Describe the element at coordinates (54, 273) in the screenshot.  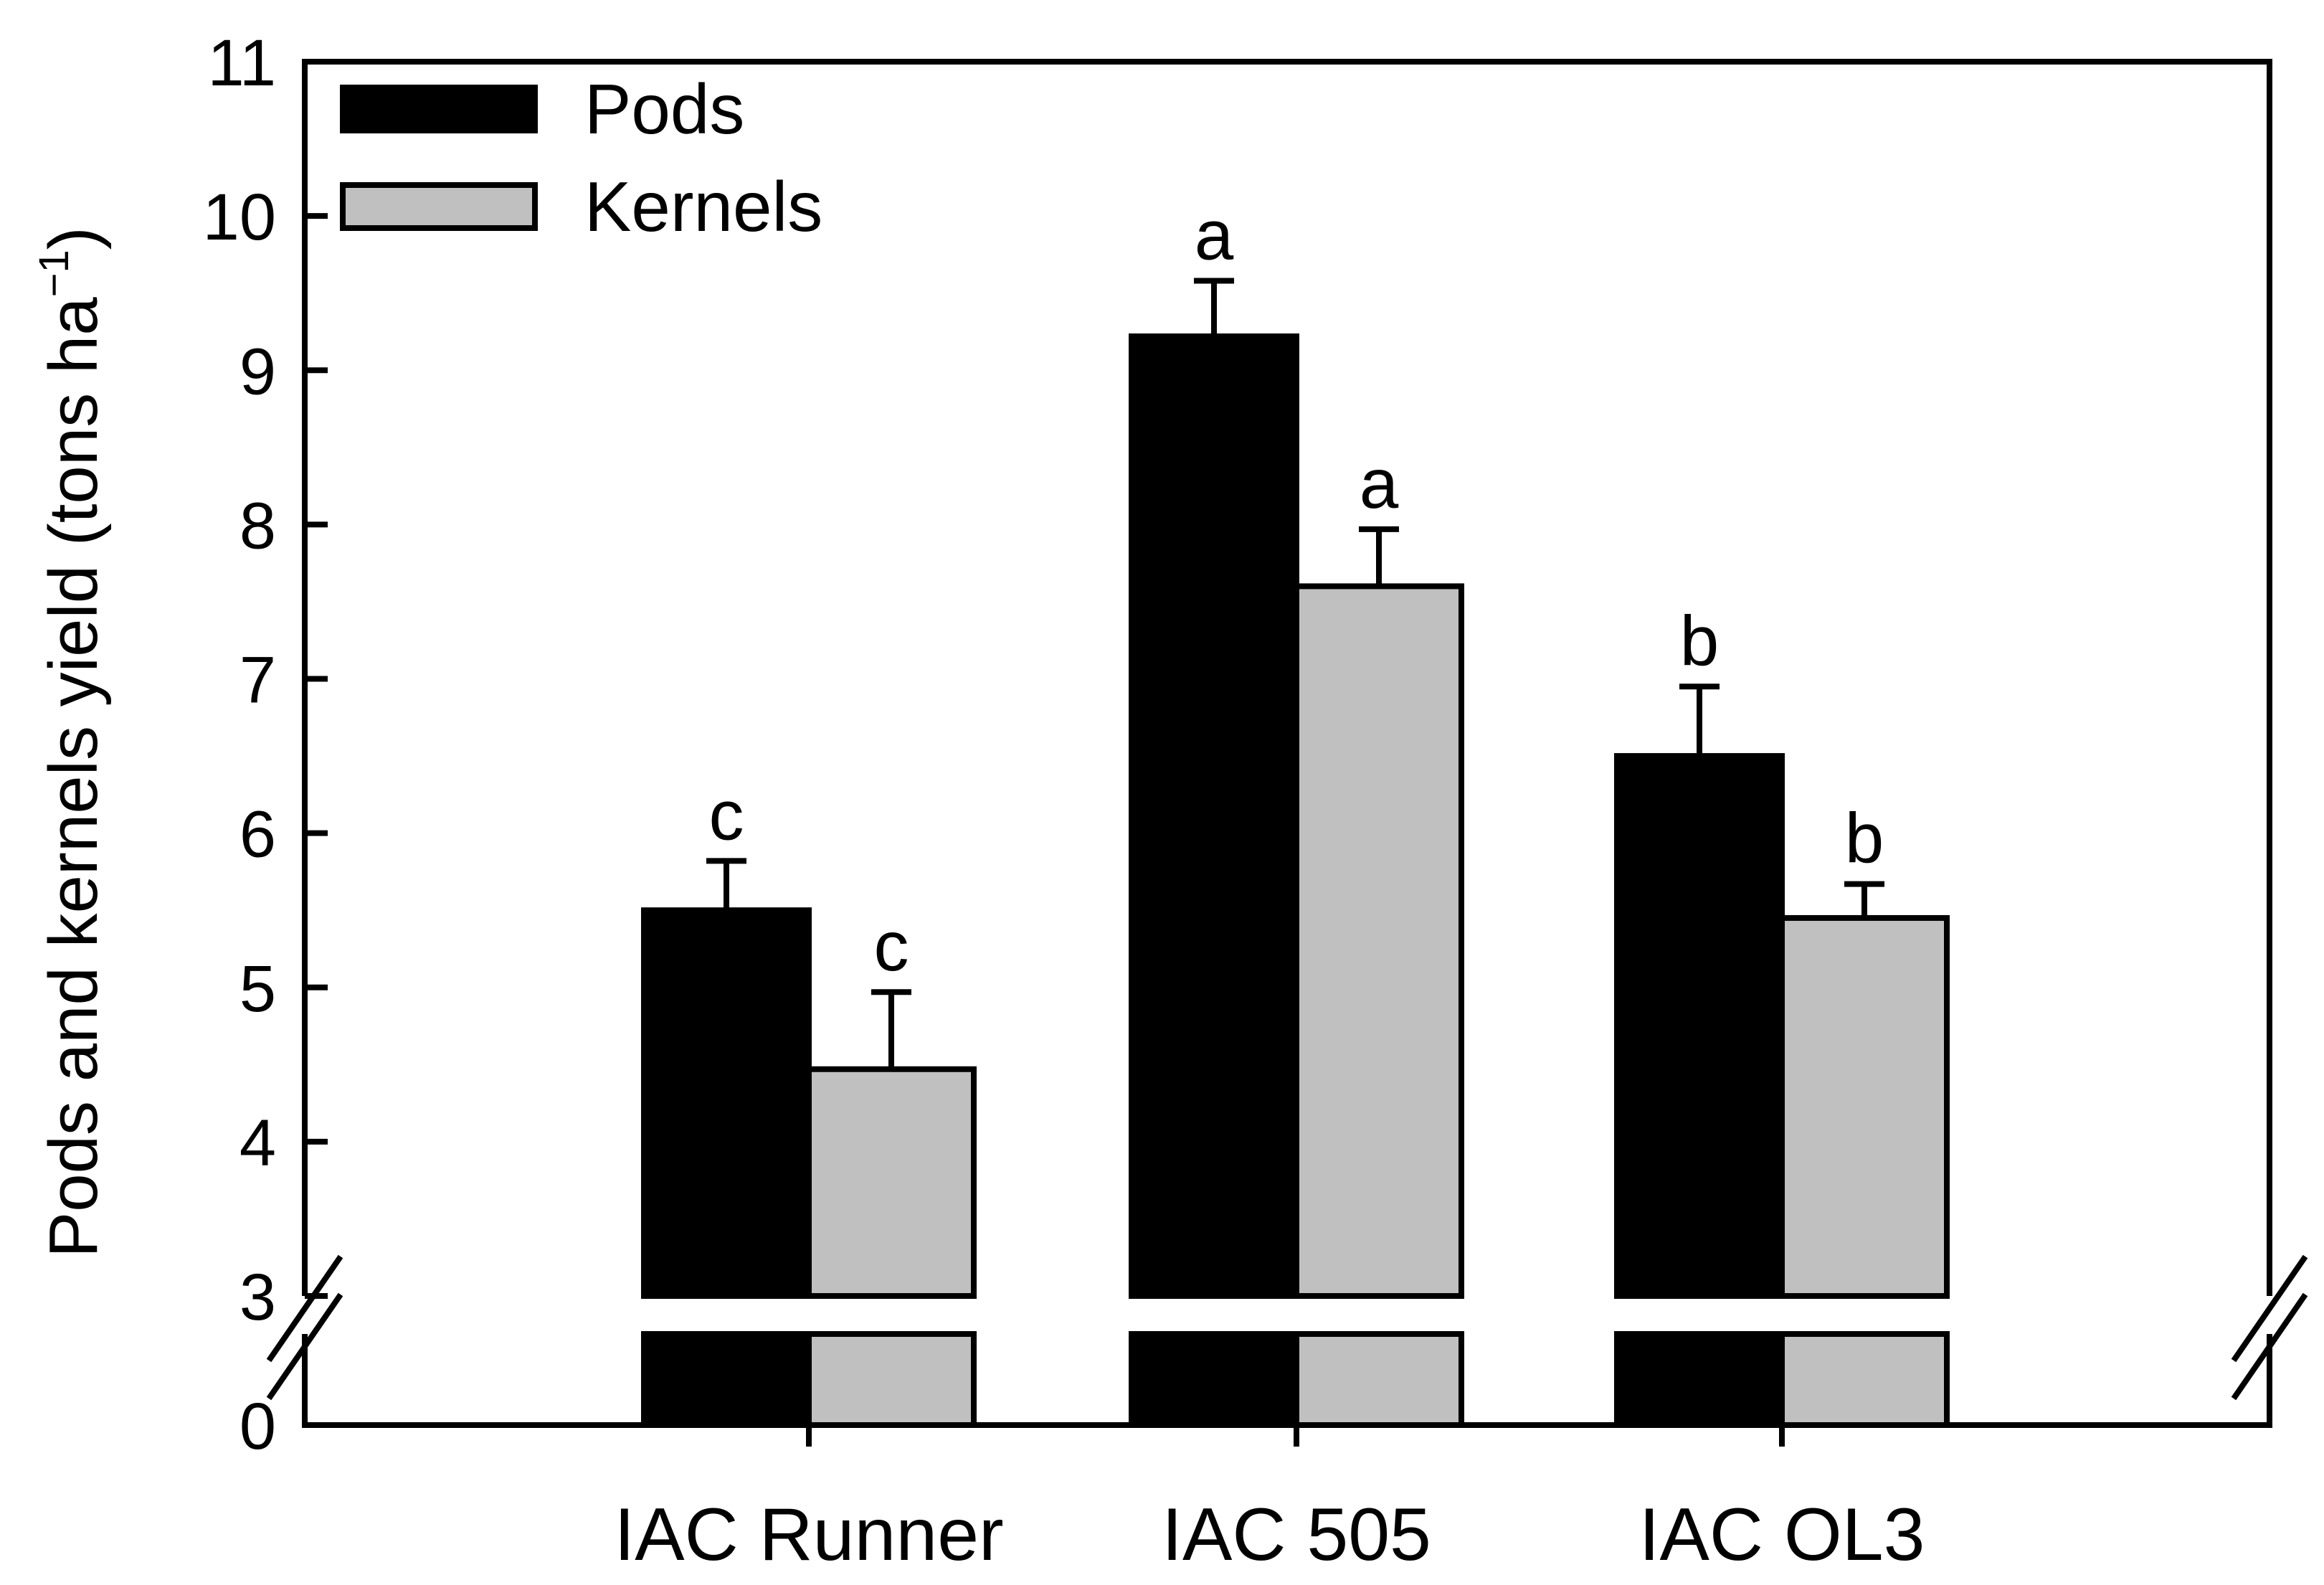
I see `y-axis-title-superscript: −1` at that location.